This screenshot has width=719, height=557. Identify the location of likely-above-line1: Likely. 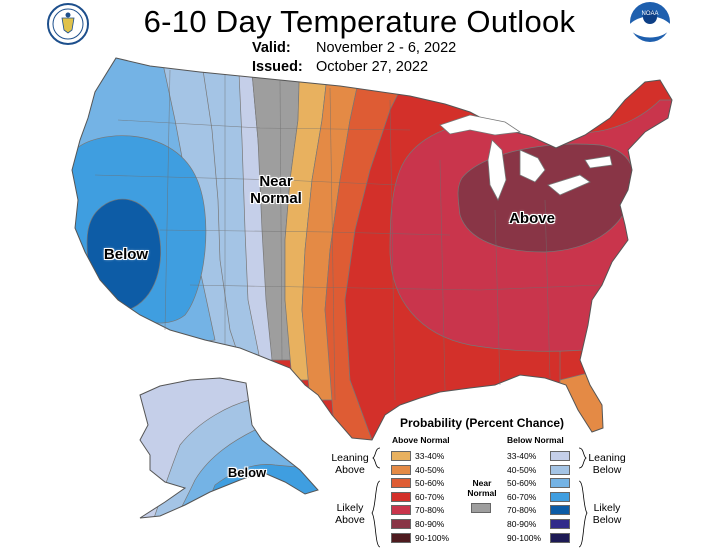
(350, 508).